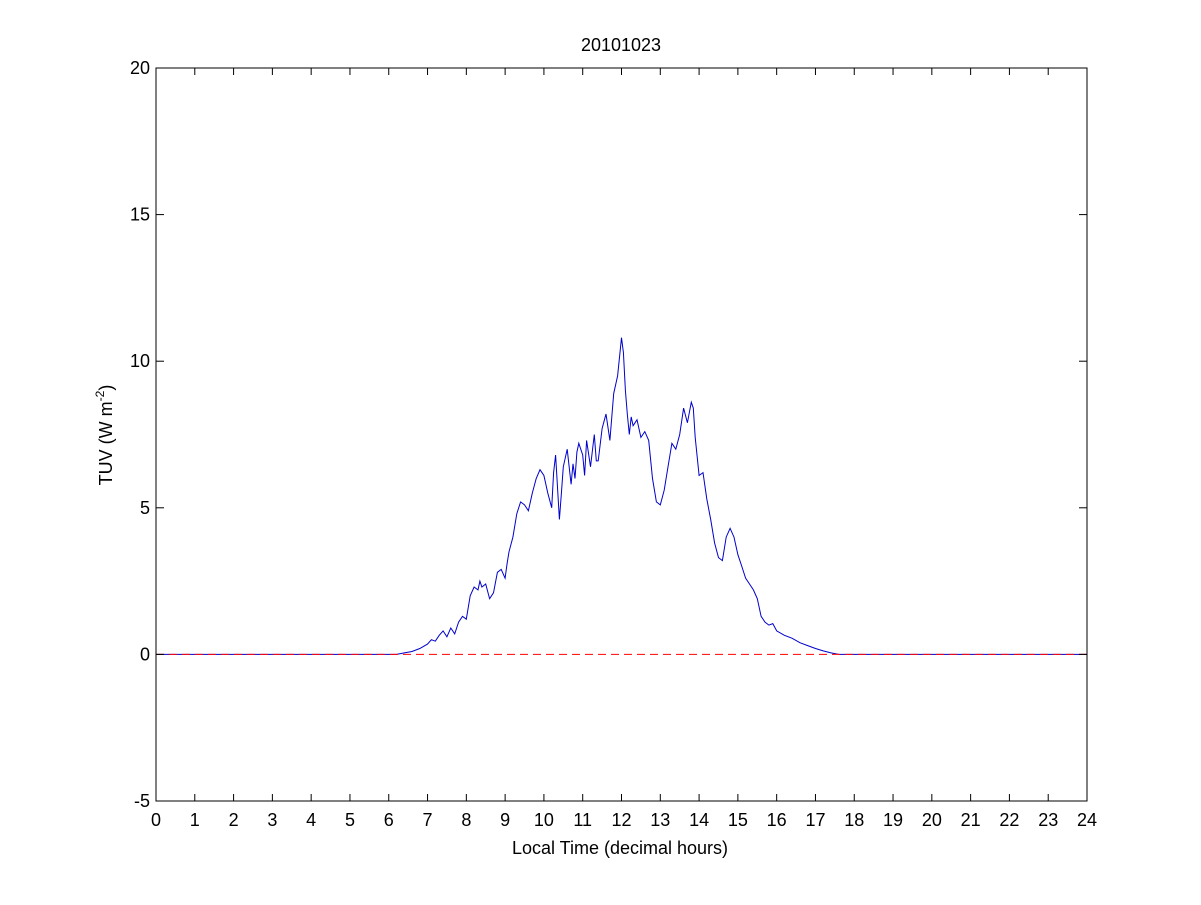 This screenshot has width=1201, height=905. Describe the element at coordinates (140, 215) in the screenshot. I see `y-tick-label: 15` at that location.